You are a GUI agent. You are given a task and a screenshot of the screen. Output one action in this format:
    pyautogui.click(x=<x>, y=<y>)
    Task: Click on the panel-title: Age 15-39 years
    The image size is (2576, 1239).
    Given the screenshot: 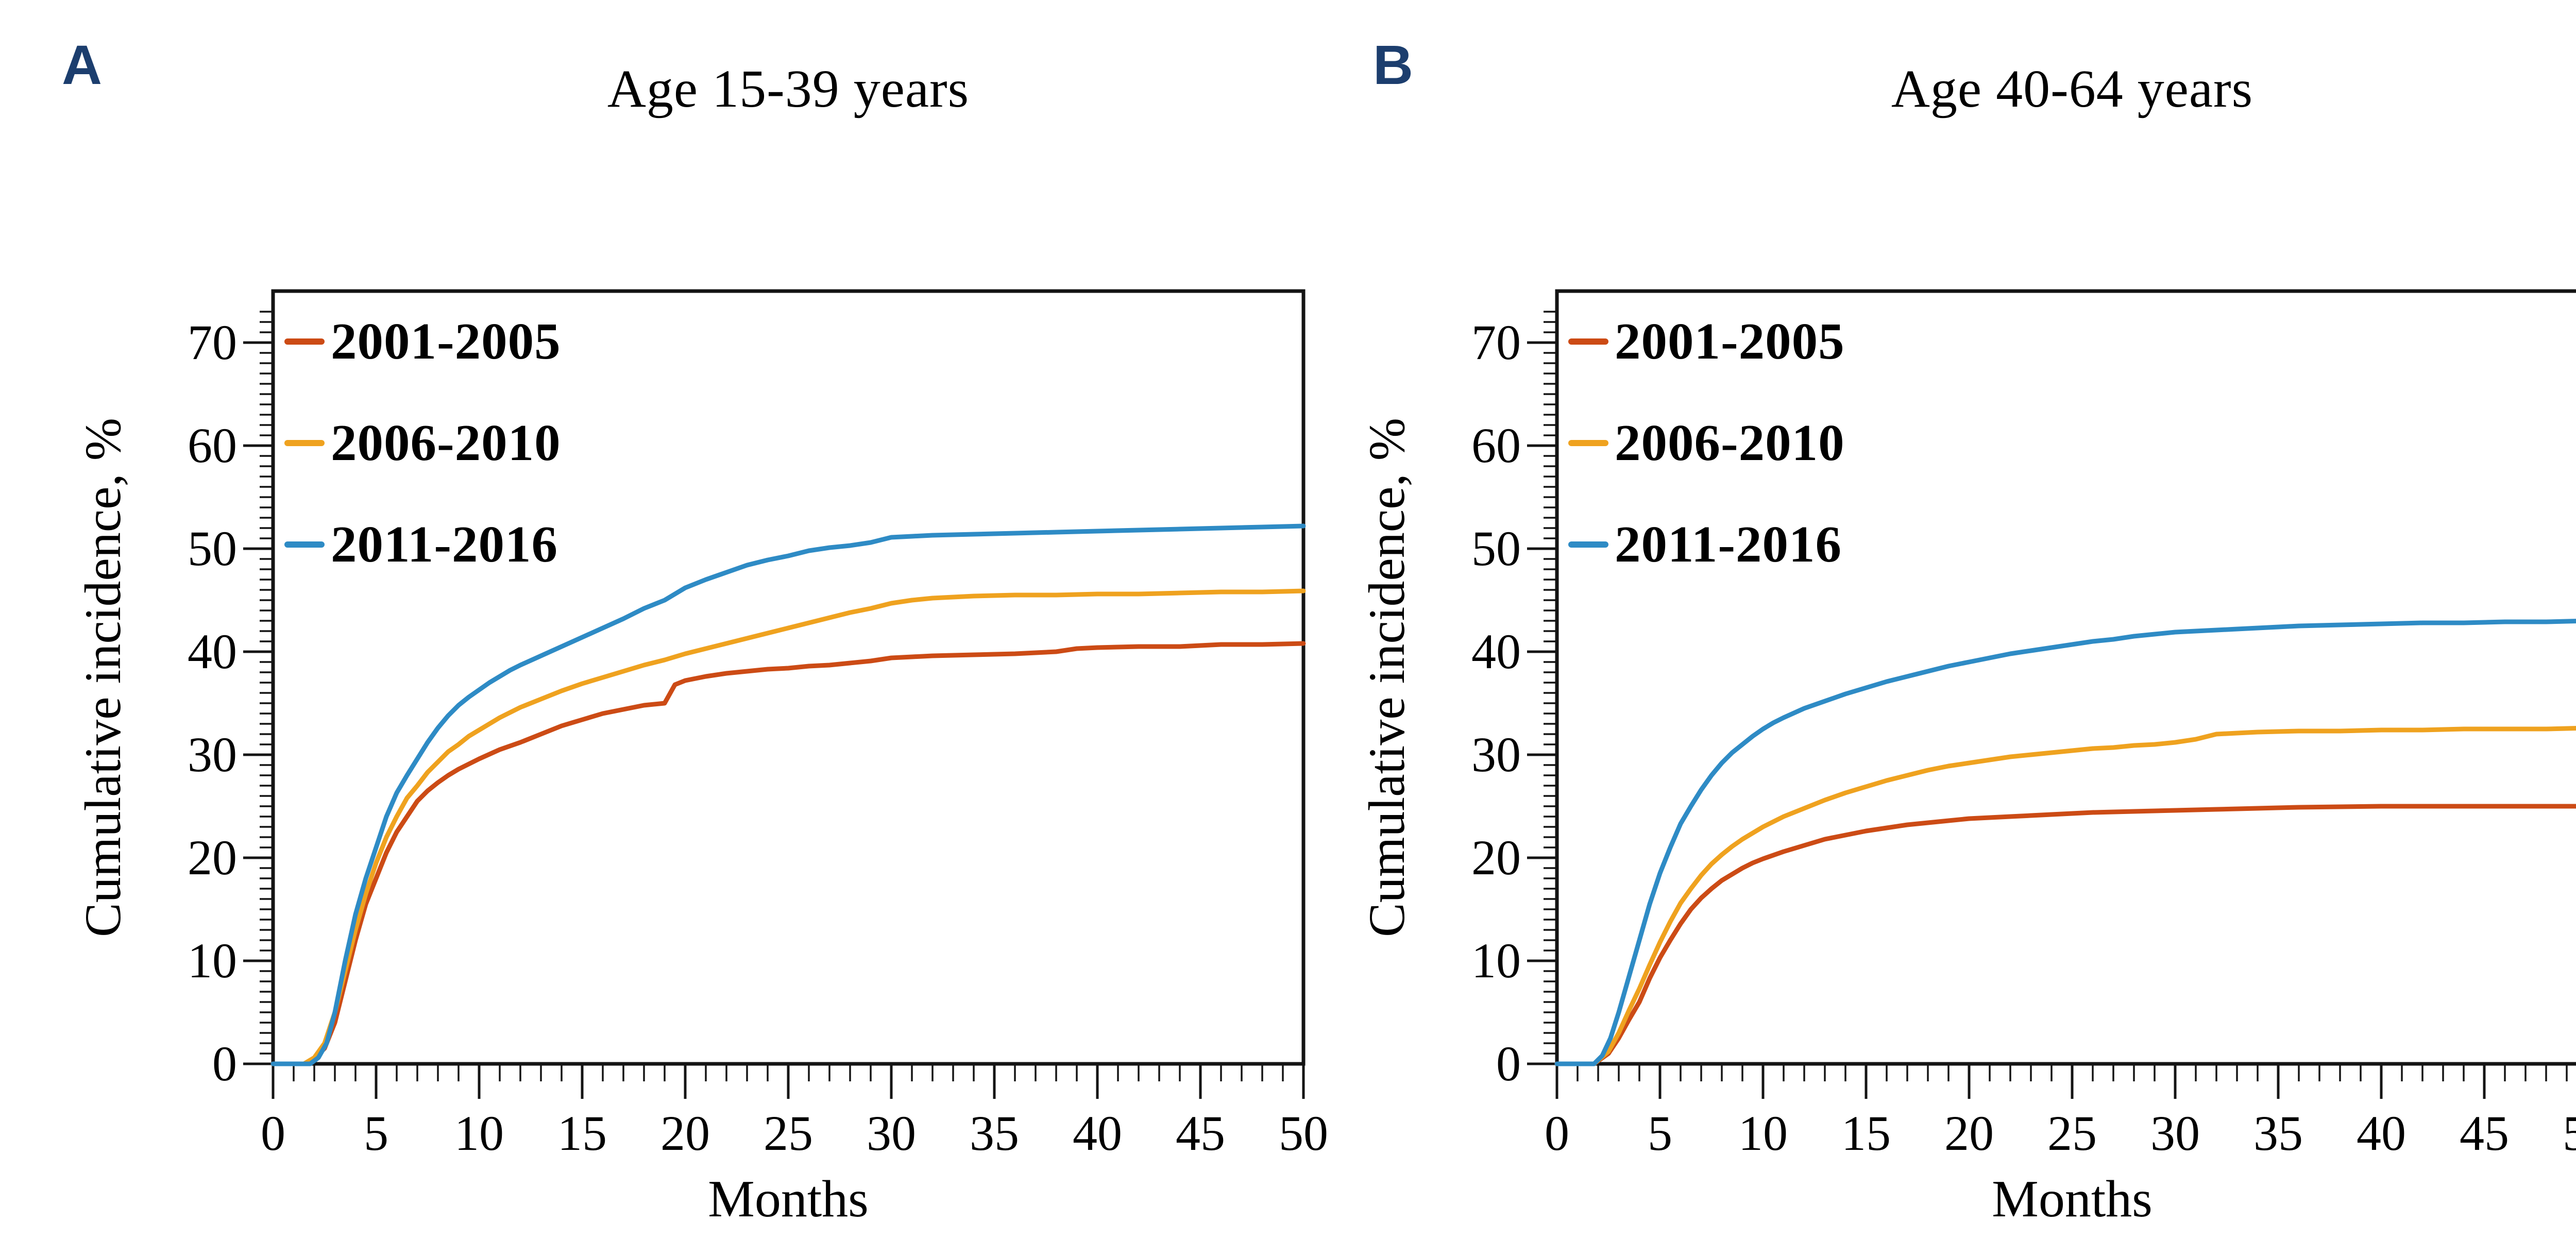 What is the action you would take?
    pyautogui.click(x=788, y=88)
    